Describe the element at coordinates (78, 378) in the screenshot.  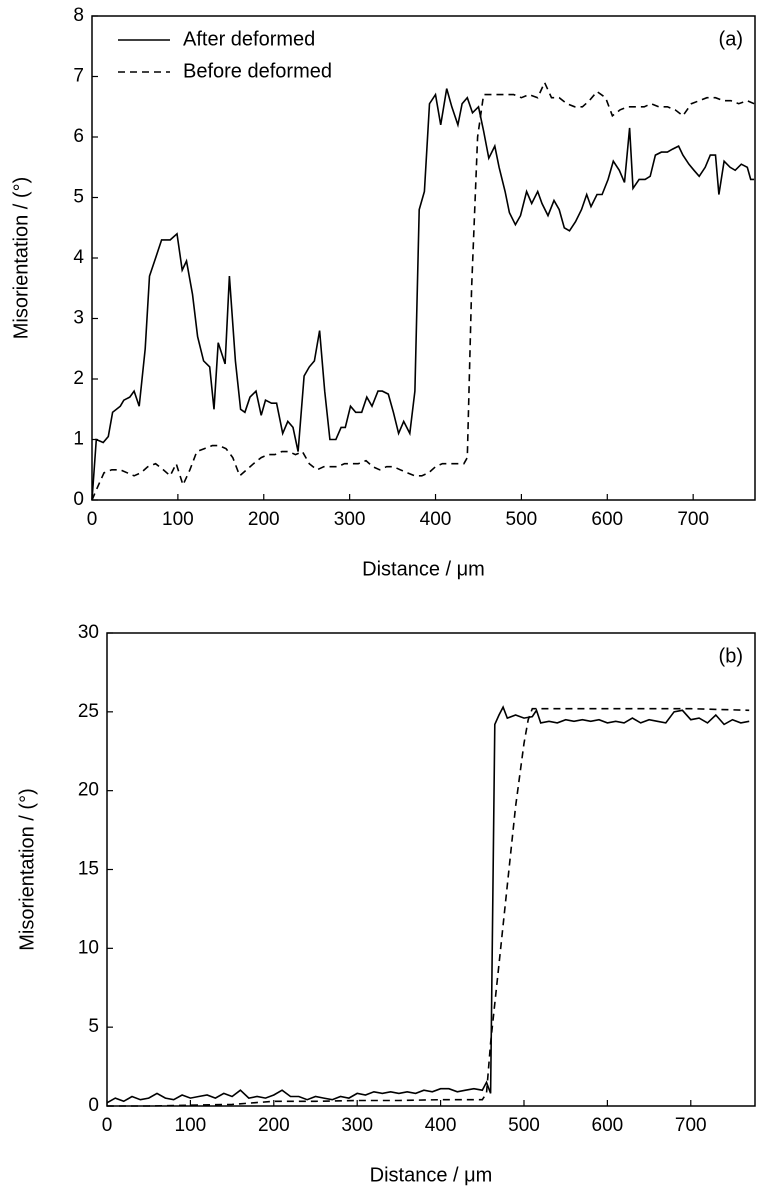
I see `y-tick-label: 2` at that location.